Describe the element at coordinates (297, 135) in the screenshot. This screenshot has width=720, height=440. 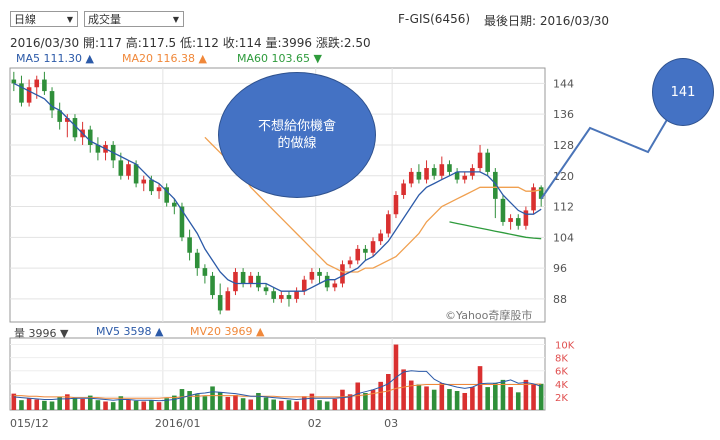
I see `annotation-note: 不想給你機會 的做線` at that location.